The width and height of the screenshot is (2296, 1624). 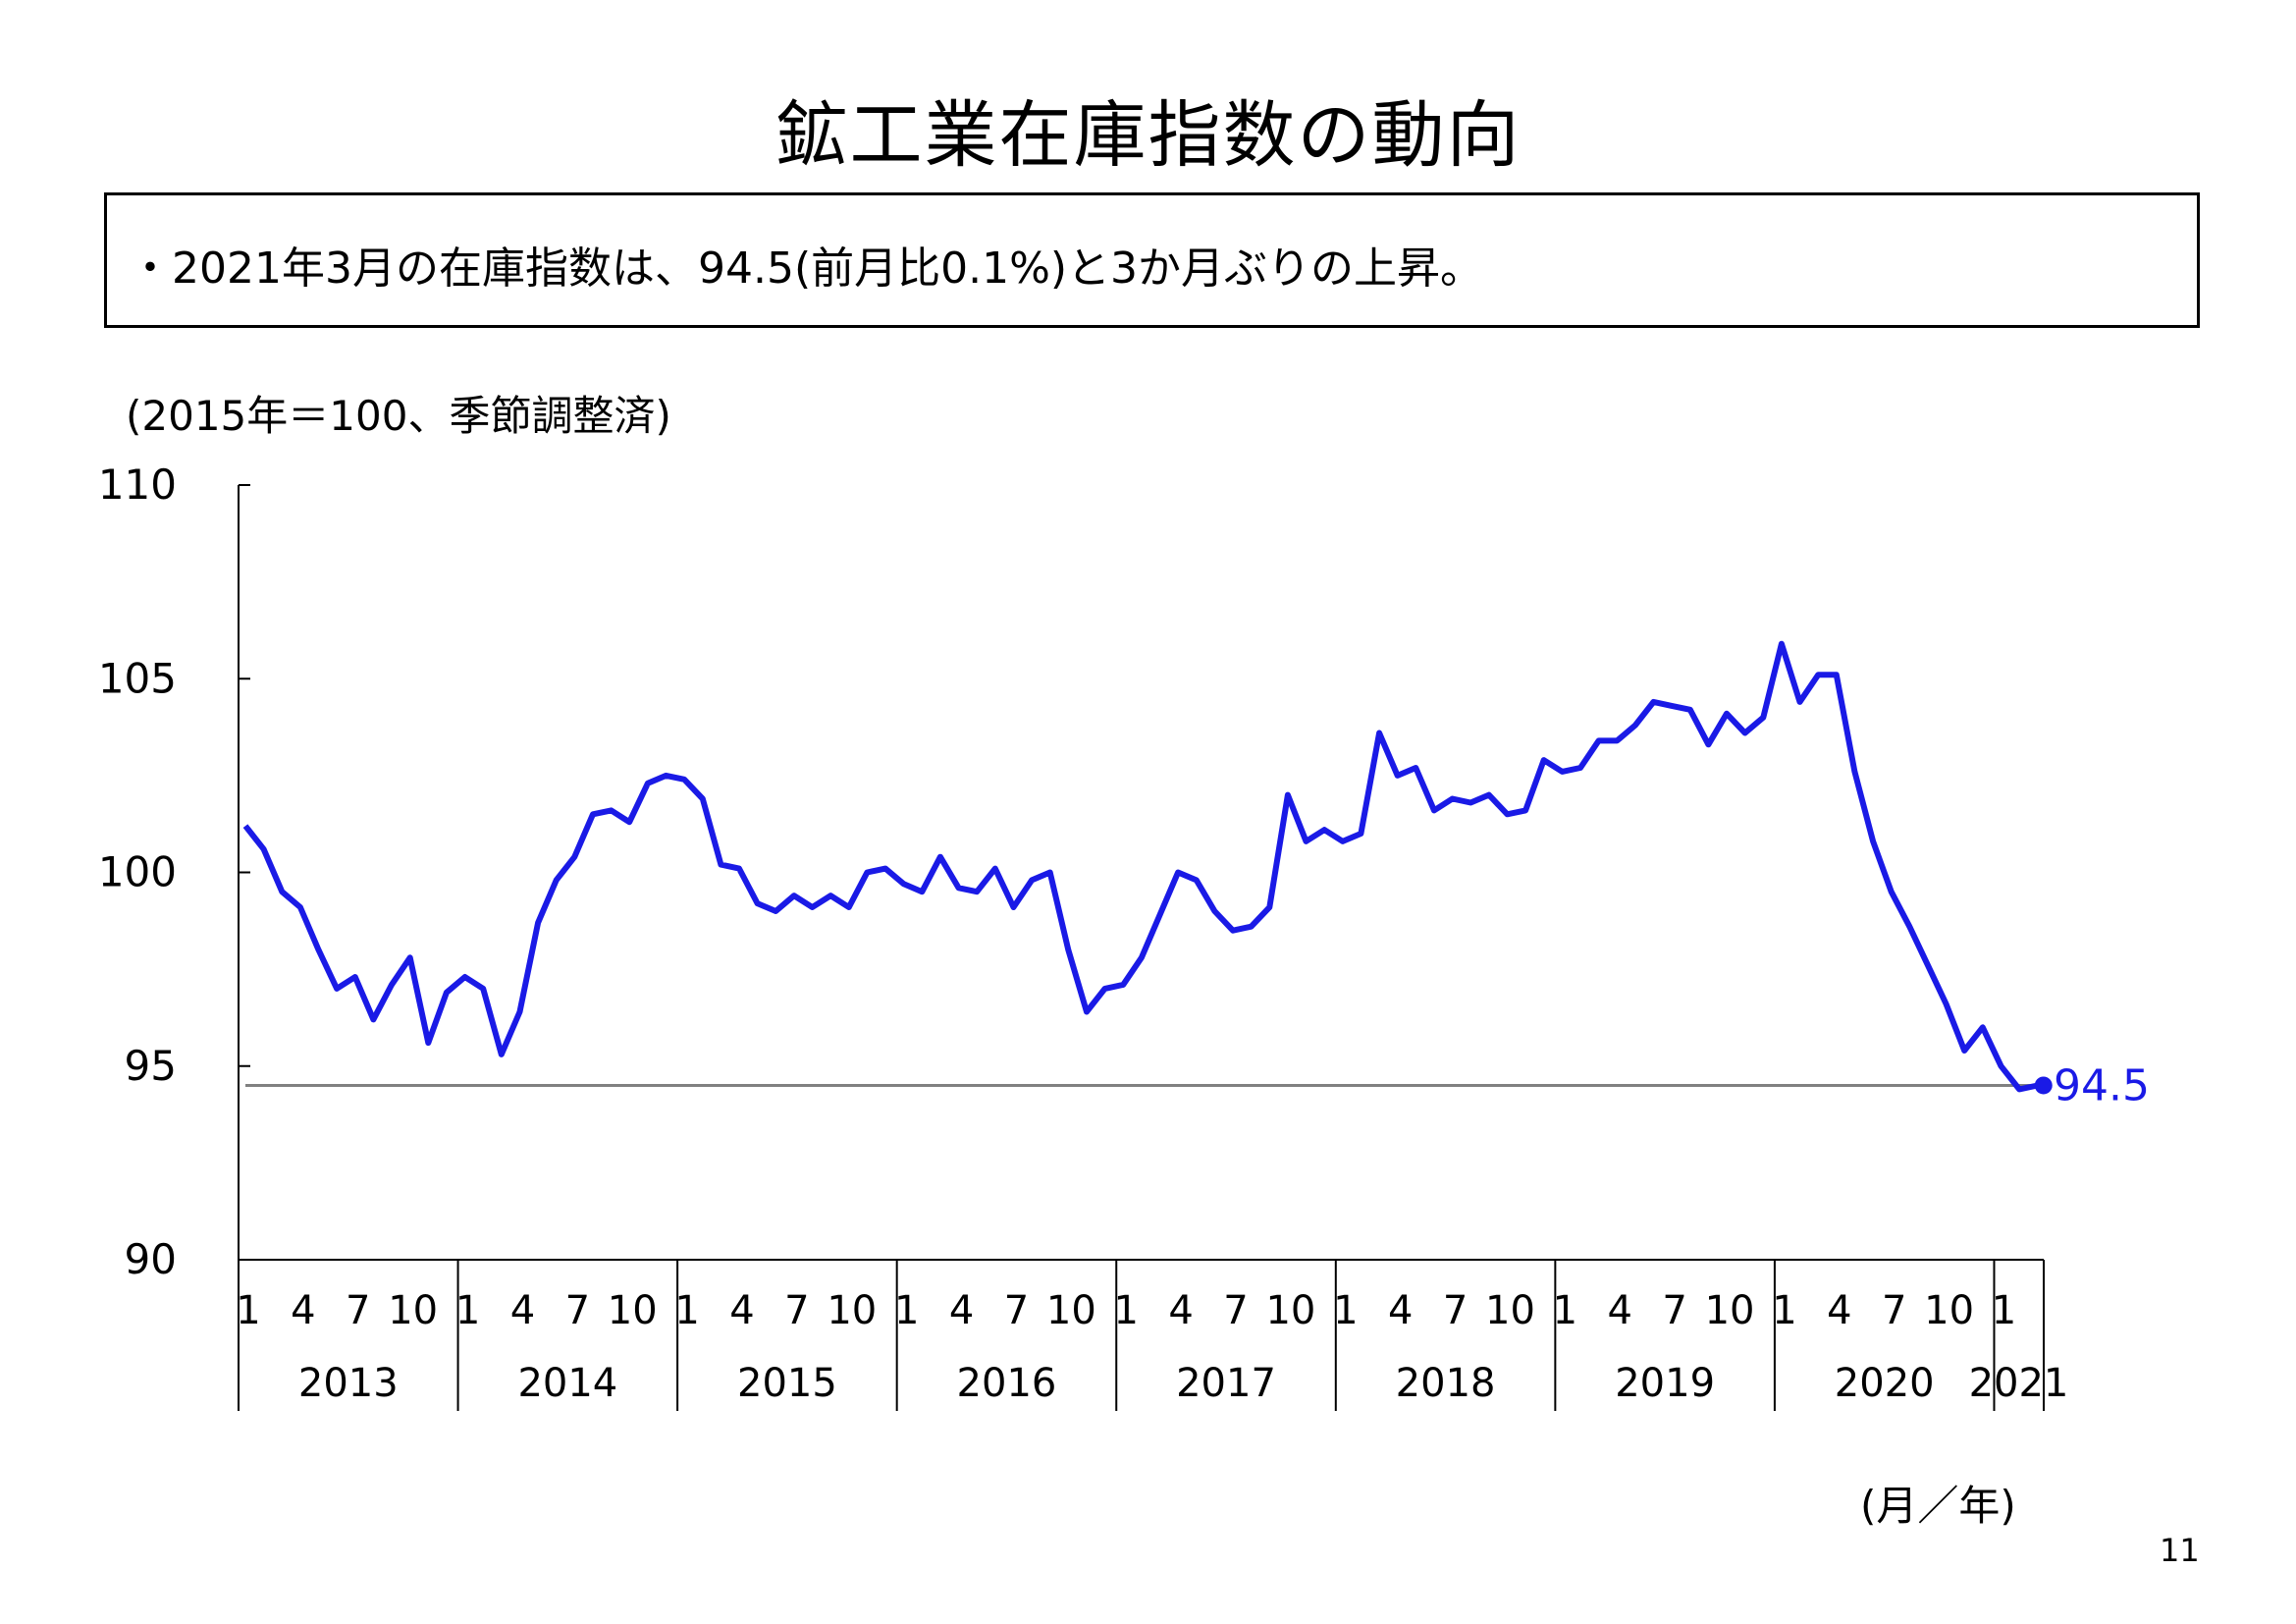 I want to click on year-tick-label: 2013, so click(x=348, y=1383).